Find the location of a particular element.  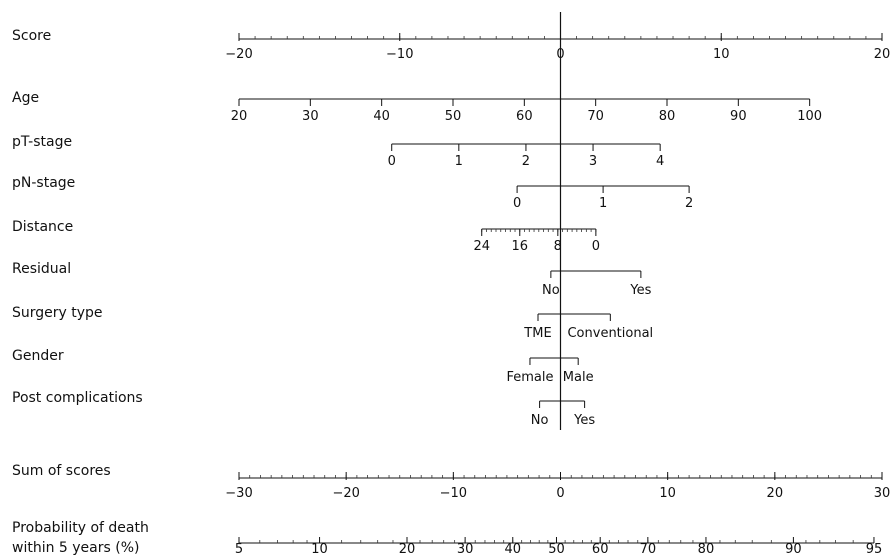

probability-tick-label: 40 is located at coordinates (512, 549).